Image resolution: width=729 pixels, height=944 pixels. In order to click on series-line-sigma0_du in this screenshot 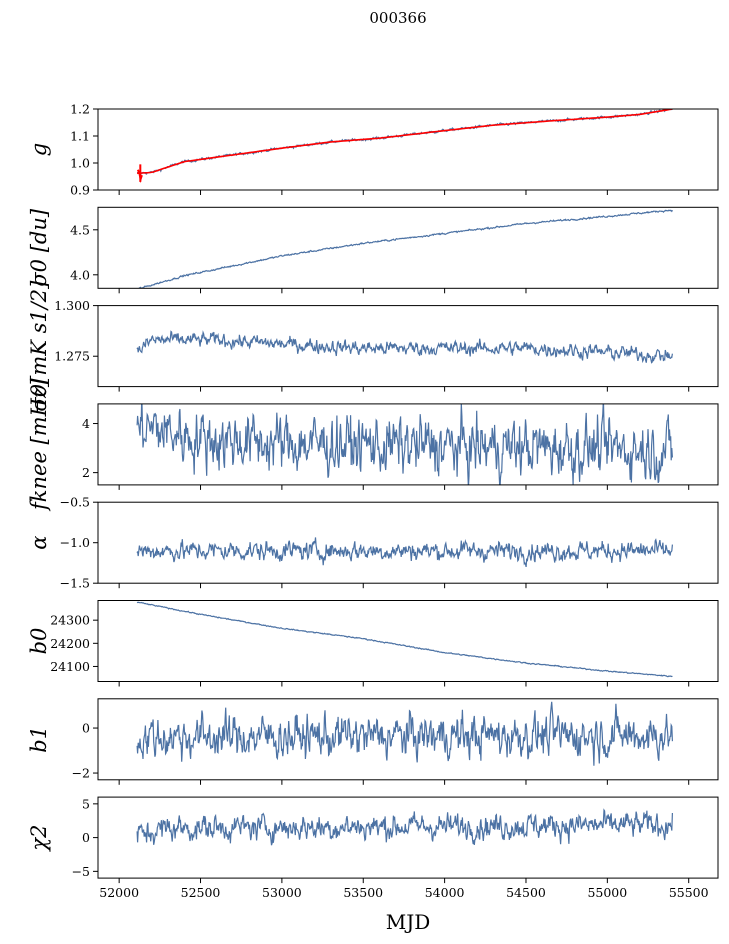, I will do `click(405, 249)`.